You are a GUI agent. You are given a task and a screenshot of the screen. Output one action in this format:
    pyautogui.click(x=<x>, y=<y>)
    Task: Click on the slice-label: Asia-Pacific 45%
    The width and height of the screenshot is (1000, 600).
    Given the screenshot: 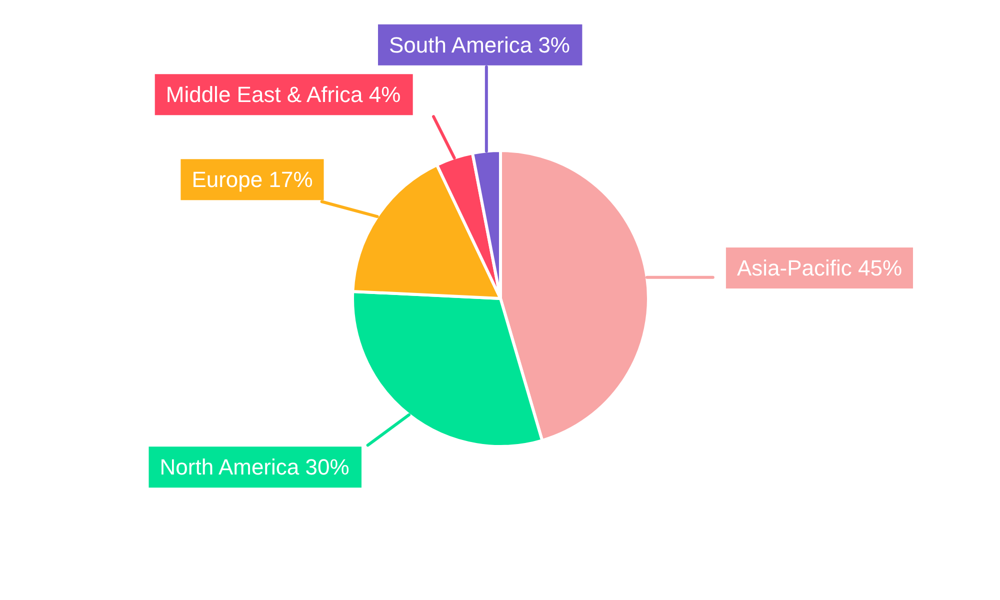 What is the action you would take?
    pyautogui.click(x=819, y=267)
    